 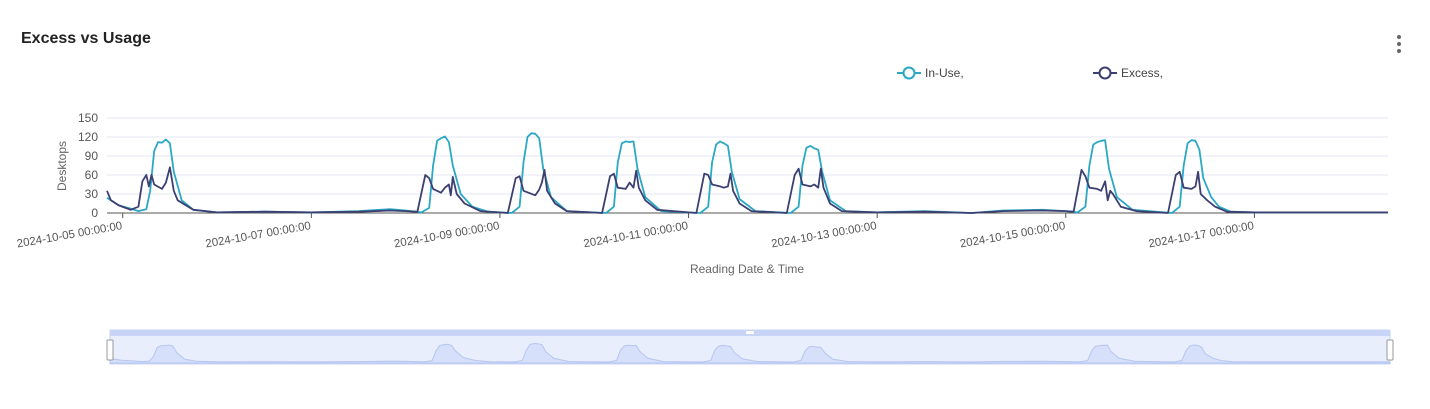 What do you see at coordinates (1399, 44) in the screenshot?
I see `more-vertical-icon` at bounding box center [1399, 44].